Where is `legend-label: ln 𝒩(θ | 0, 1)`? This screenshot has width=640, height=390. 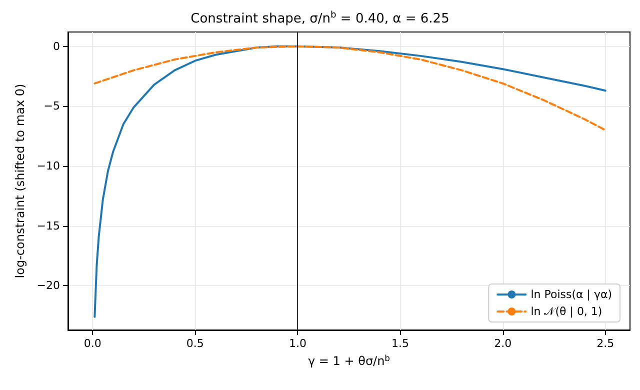 legend-label: ln 𝒩(θ | 0, 1) is located at coordinates (566, 311).